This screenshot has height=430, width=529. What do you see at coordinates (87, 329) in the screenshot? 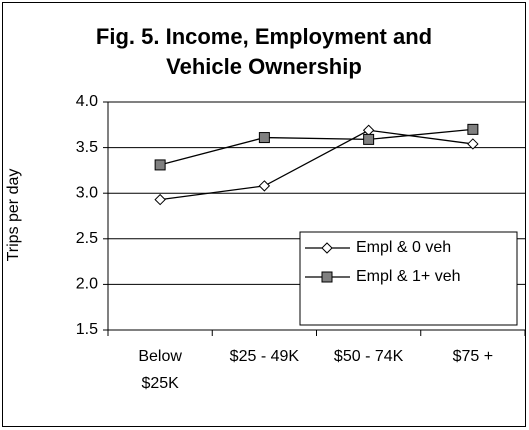
I see `y-tick-label: 1.5` at bounding box center [87, 329].